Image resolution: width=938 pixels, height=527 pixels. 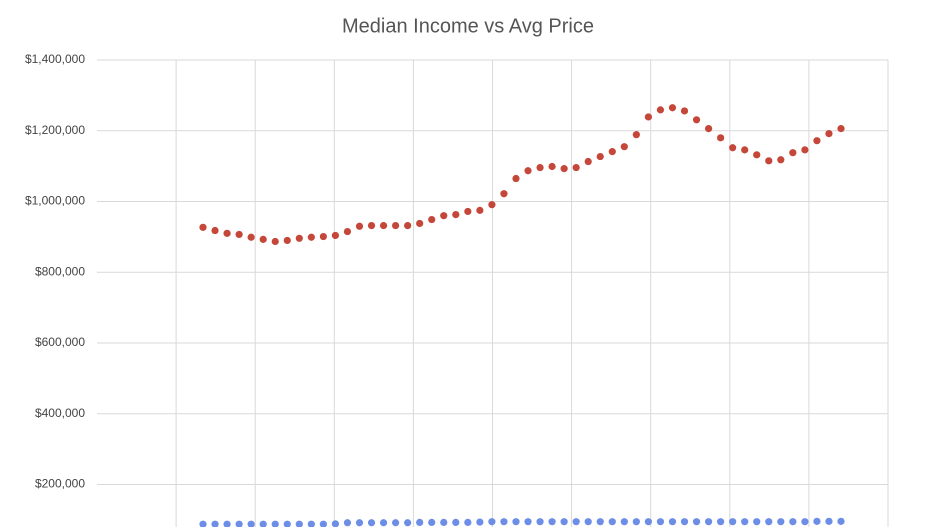 I want to click on y-tick-label: $600,000, so click(x=60, y=342).